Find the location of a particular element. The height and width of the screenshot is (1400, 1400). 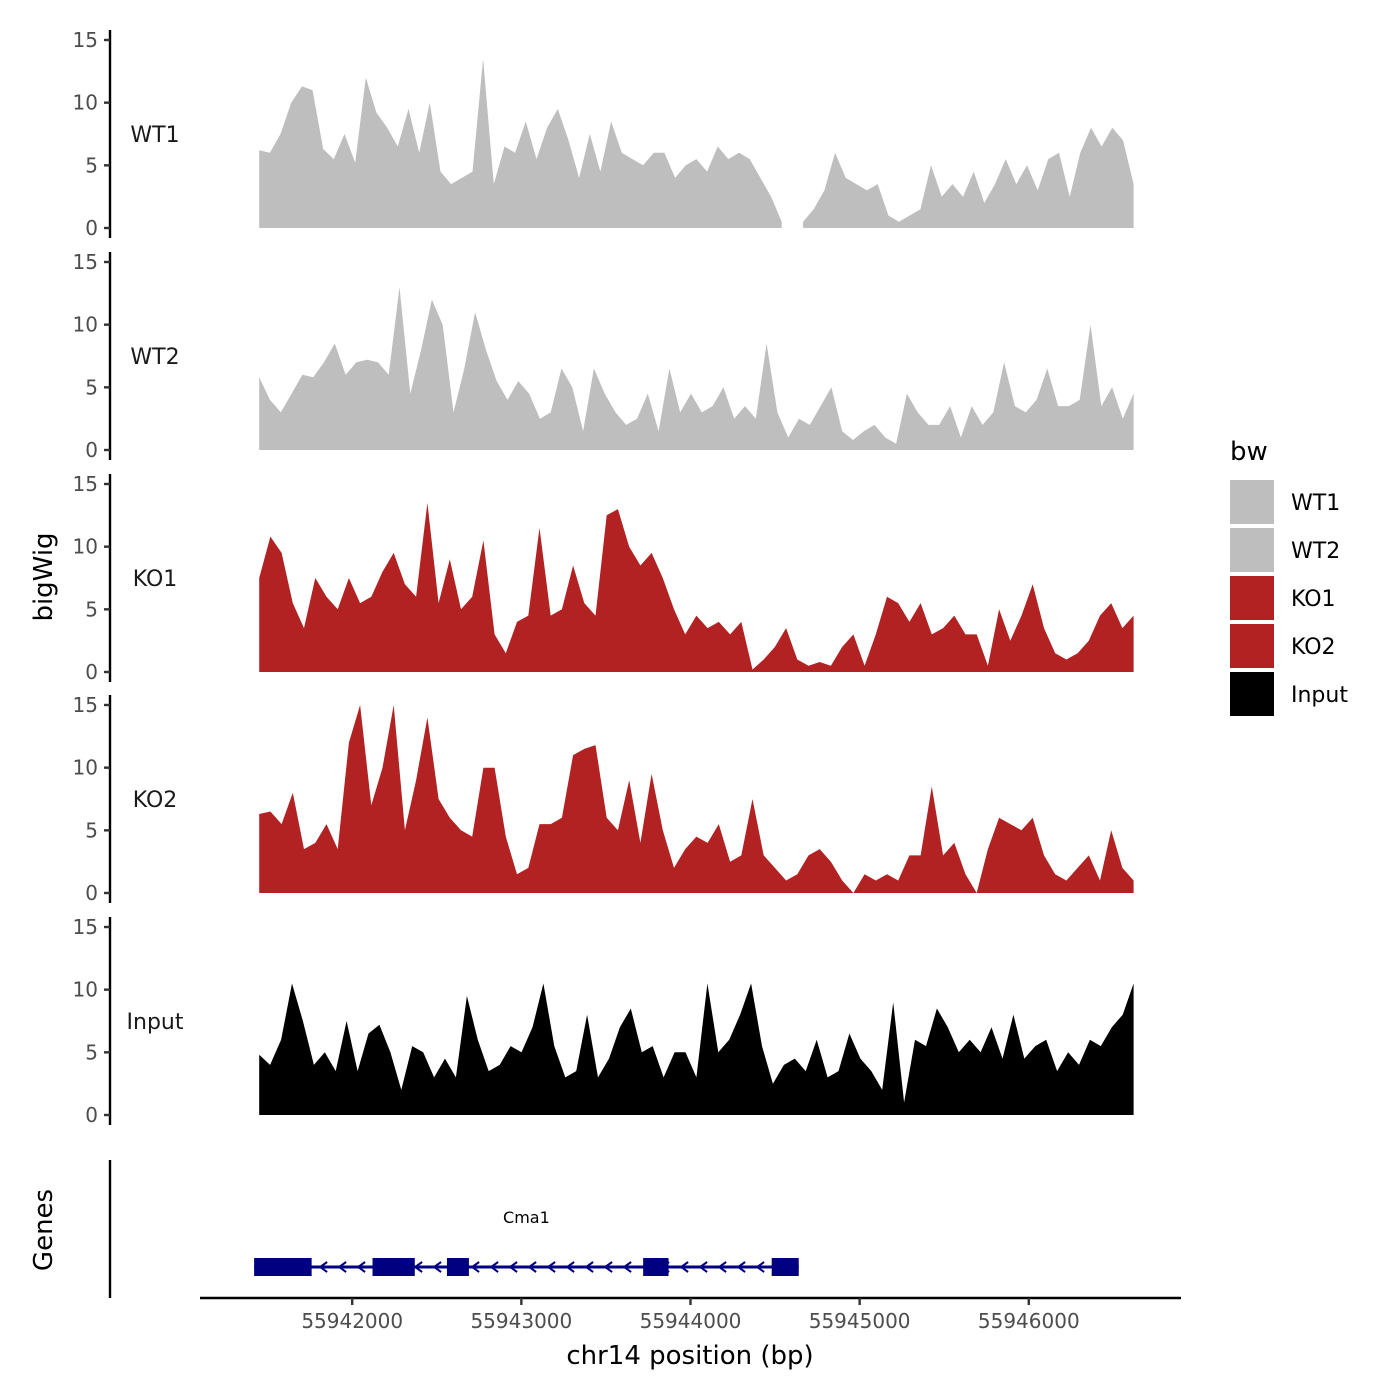

gene-name-label: Cma1 is located at coordinates (526, 1217).